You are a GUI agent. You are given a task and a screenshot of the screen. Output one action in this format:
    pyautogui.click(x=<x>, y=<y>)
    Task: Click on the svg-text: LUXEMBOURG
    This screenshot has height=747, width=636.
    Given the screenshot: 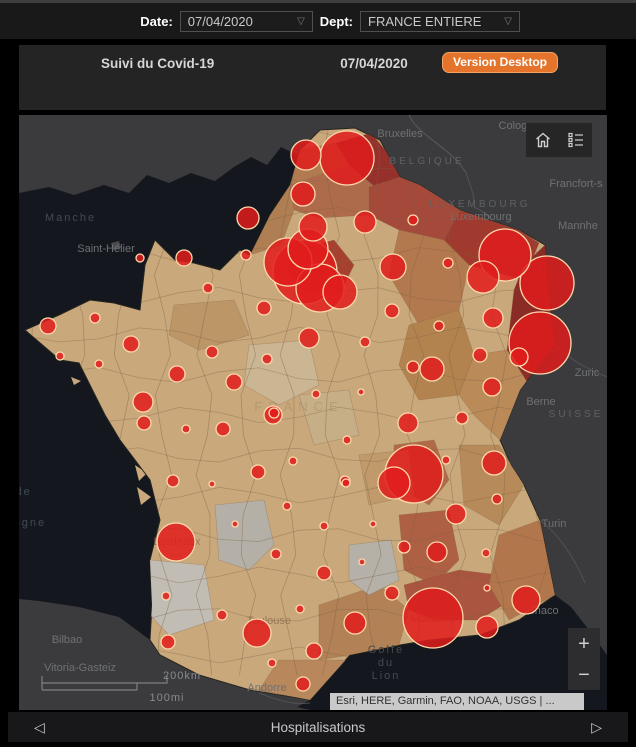 What is the action you would take?
    pyautogui.click(x=479, y=204)
    